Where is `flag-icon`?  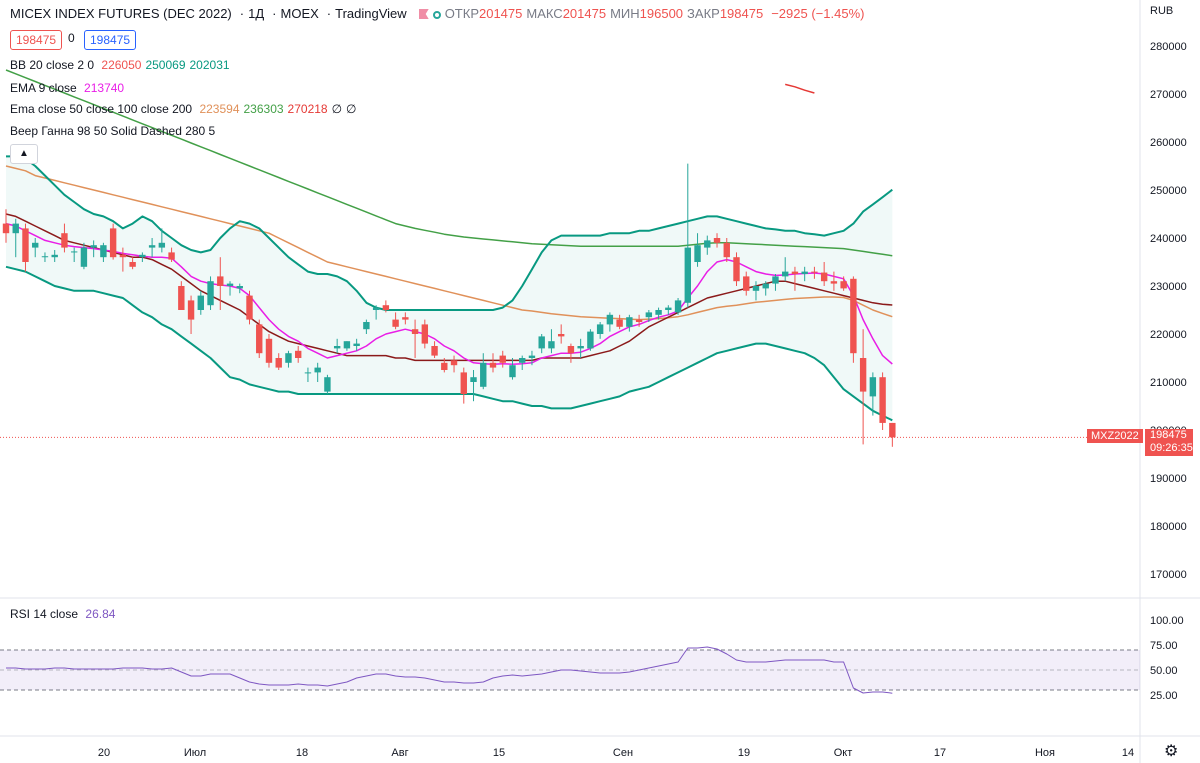 flag-icon is located at coordinates (423, 14).